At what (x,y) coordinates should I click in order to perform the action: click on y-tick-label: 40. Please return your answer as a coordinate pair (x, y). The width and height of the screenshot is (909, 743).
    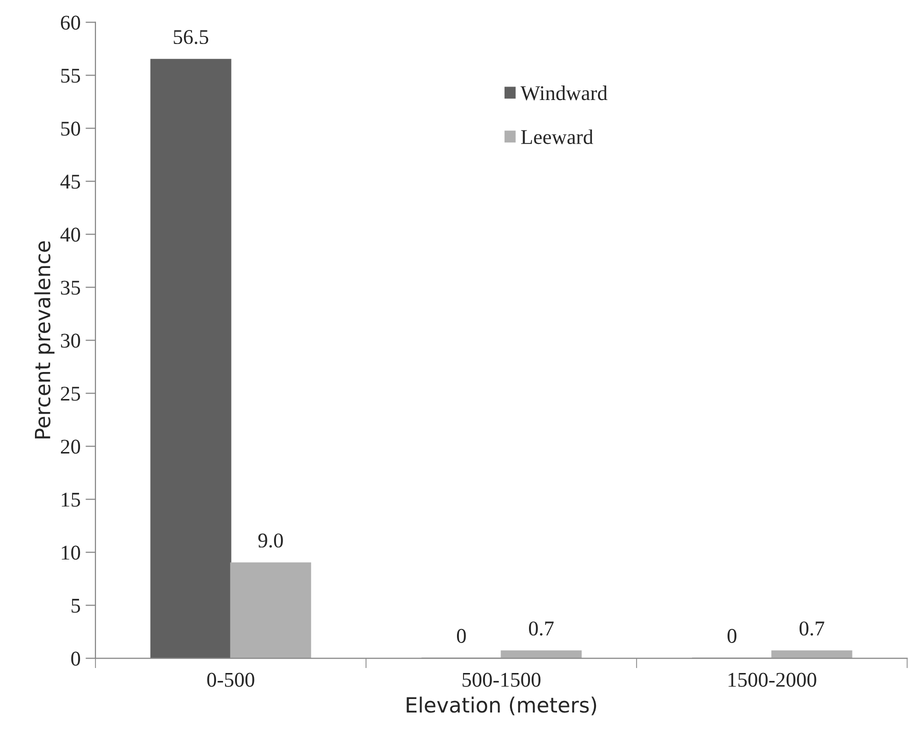
    Looking at the image, I should click on (70, 235).